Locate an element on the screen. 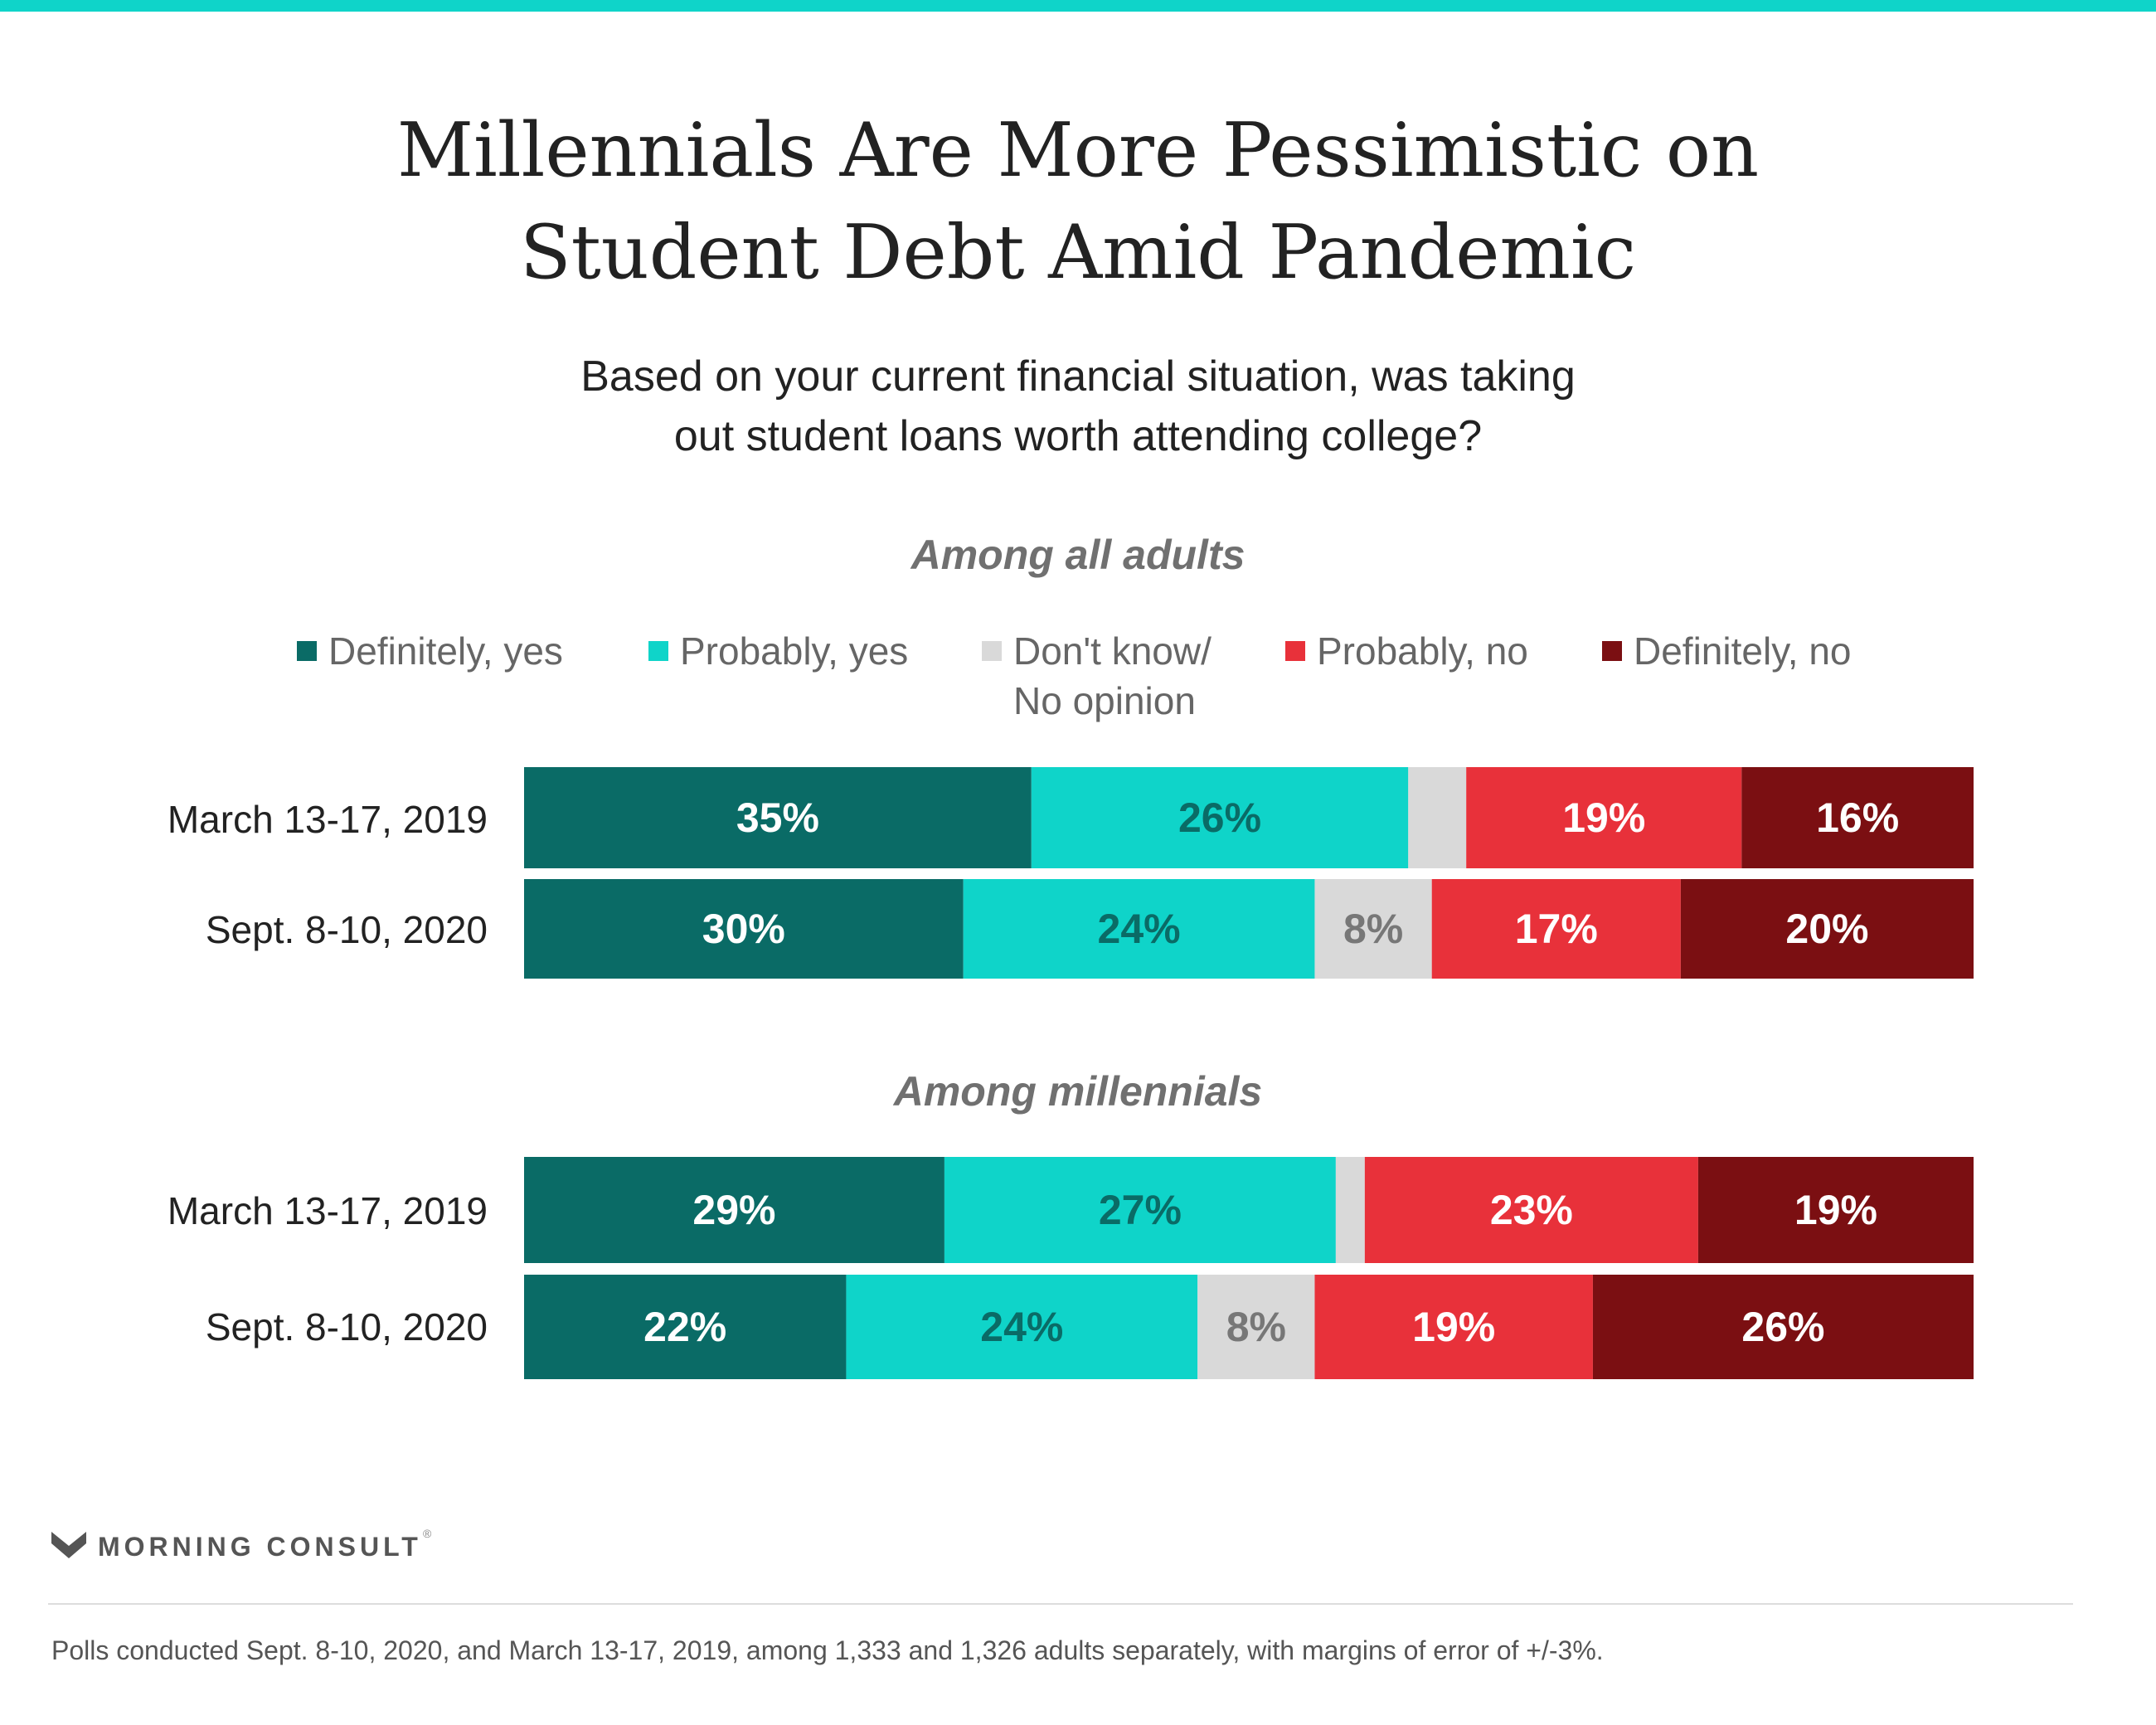  legend-label-dont-know: Don't know/ No opinion is located at coordinates (1112, 676).